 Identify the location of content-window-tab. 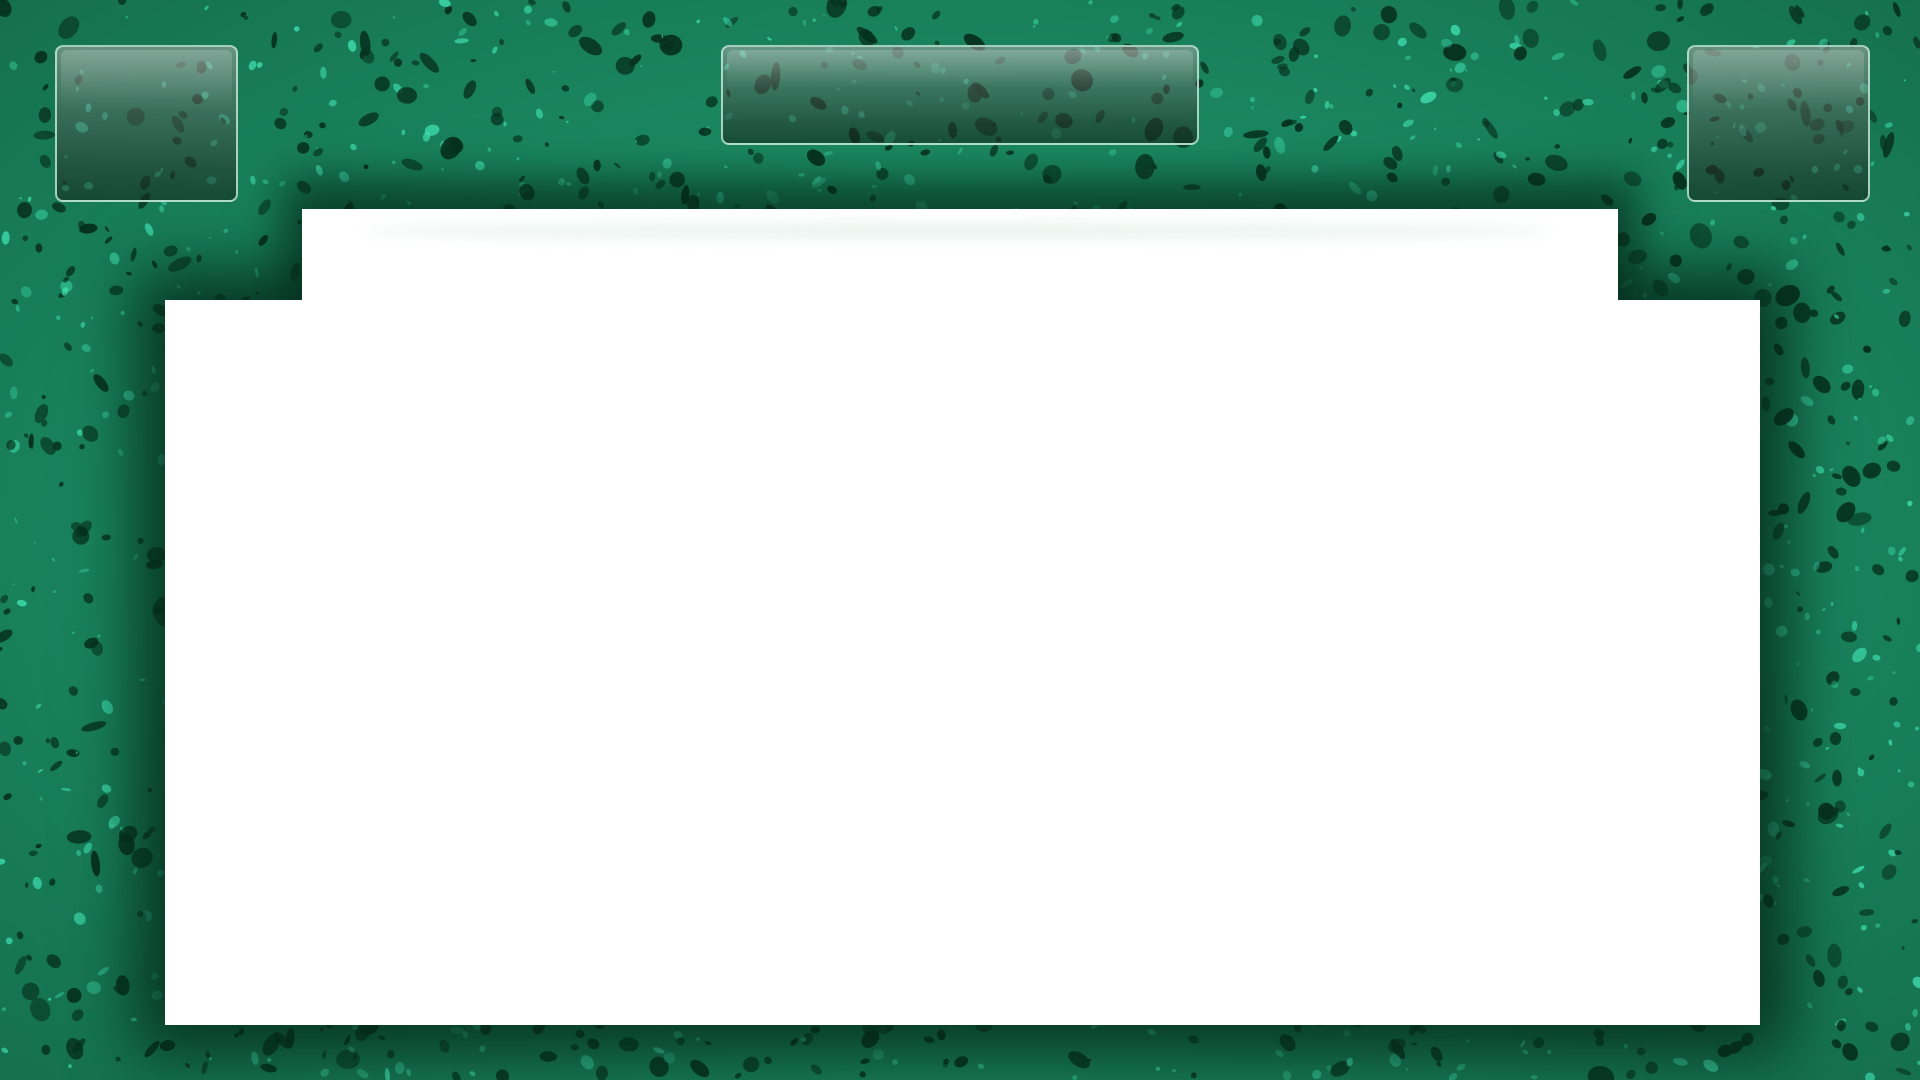
(960, 256).